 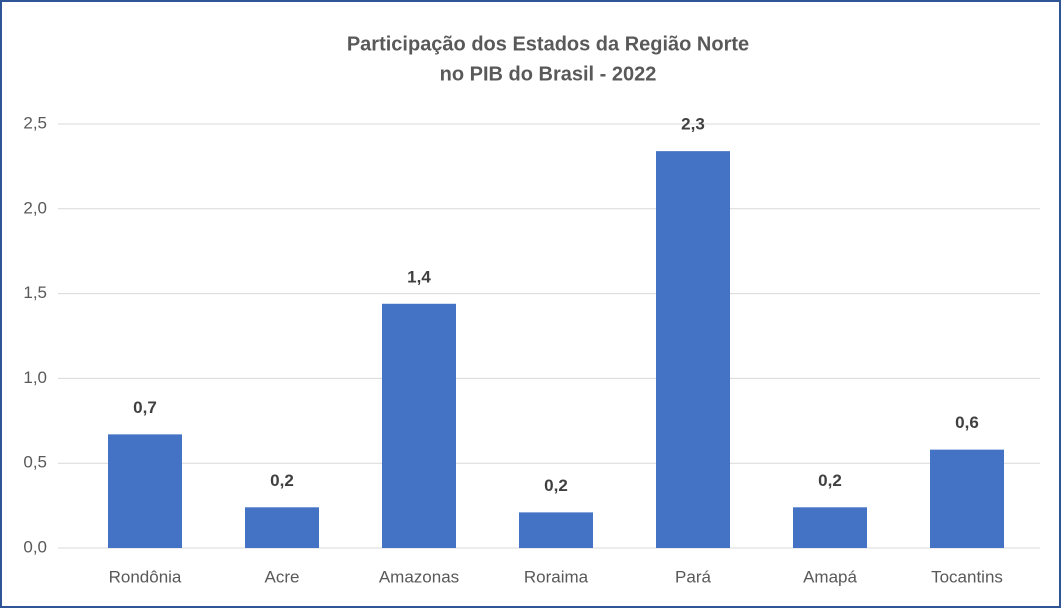 What do you see at coordinates (35, 377) in the screenshot?
I see `y-tick-label: 1,0` at bounding box center [35, 377].